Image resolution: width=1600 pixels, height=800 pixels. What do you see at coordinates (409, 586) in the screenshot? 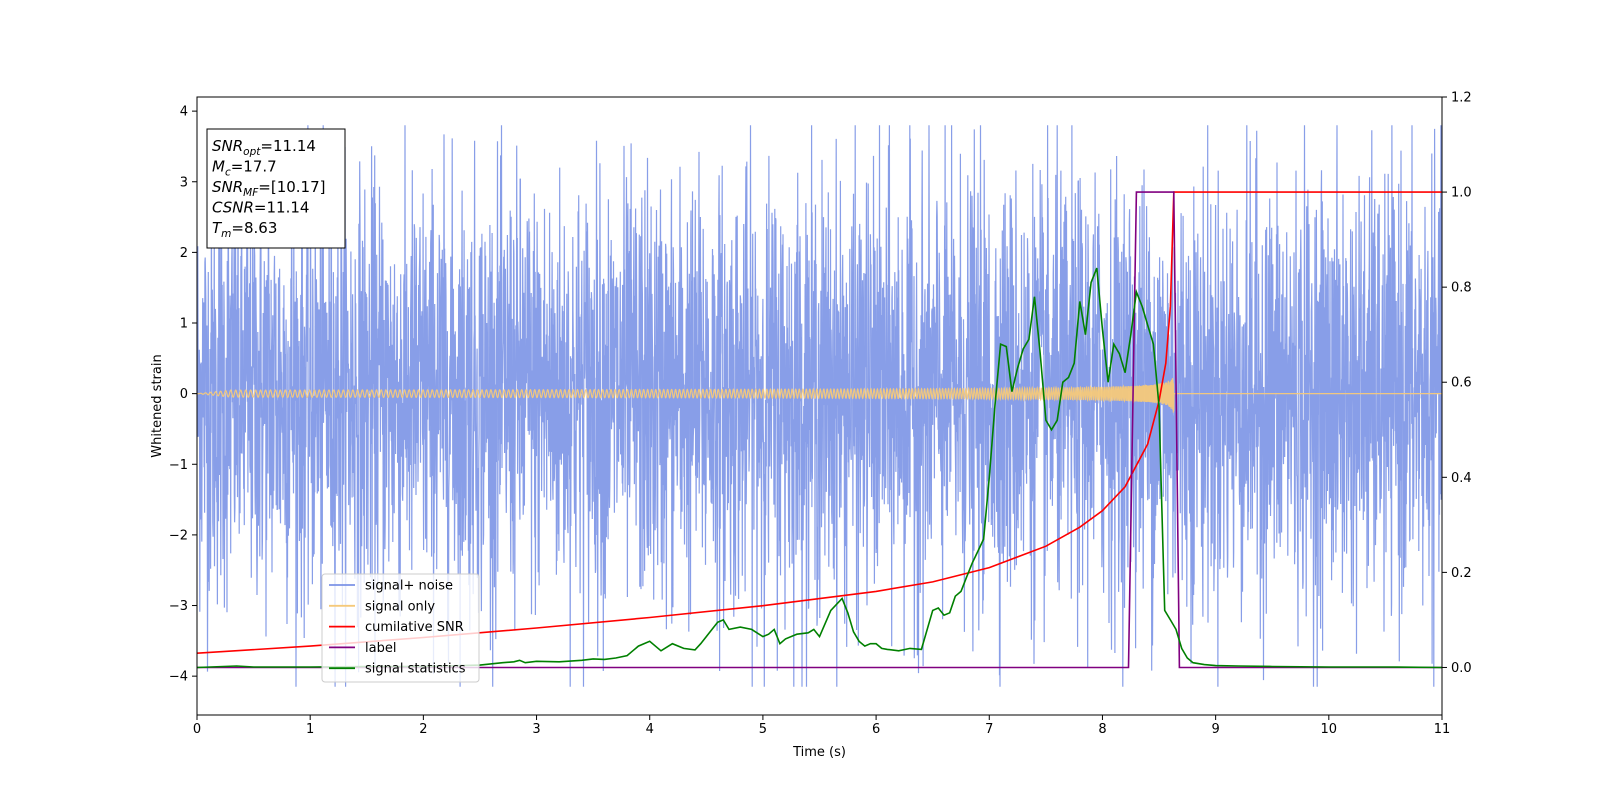
I see `legend-entry: signal+ noise` at bounding box center [409, 586].